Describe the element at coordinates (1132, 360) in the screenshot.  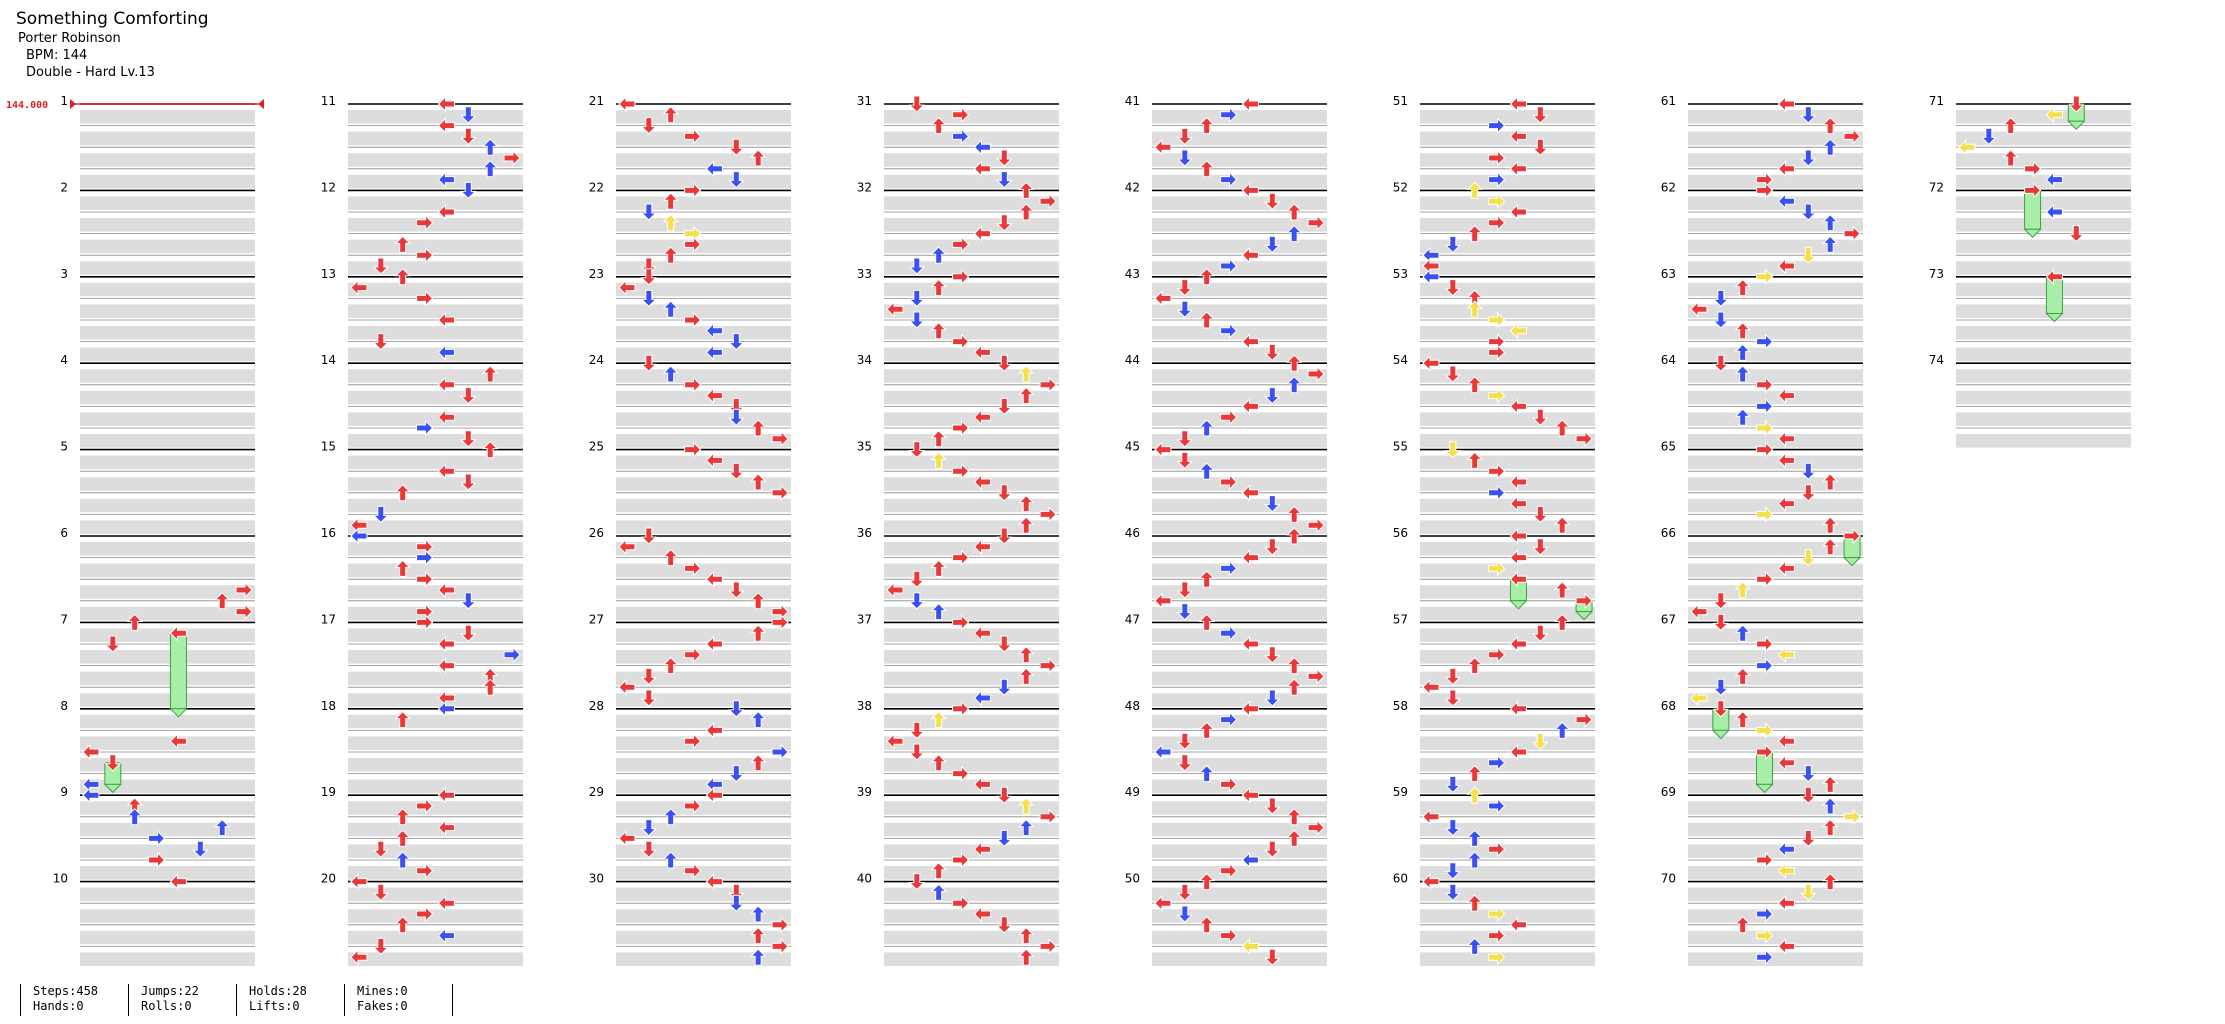
I see `measure-number: 44` at that location.